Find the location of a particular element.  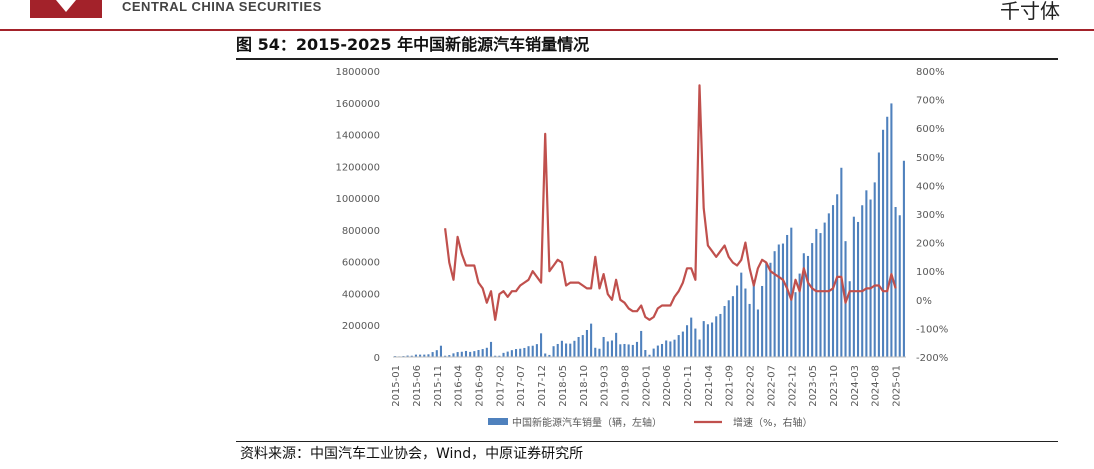

right-tick-label: 300% is located at coordinates (930, 215).